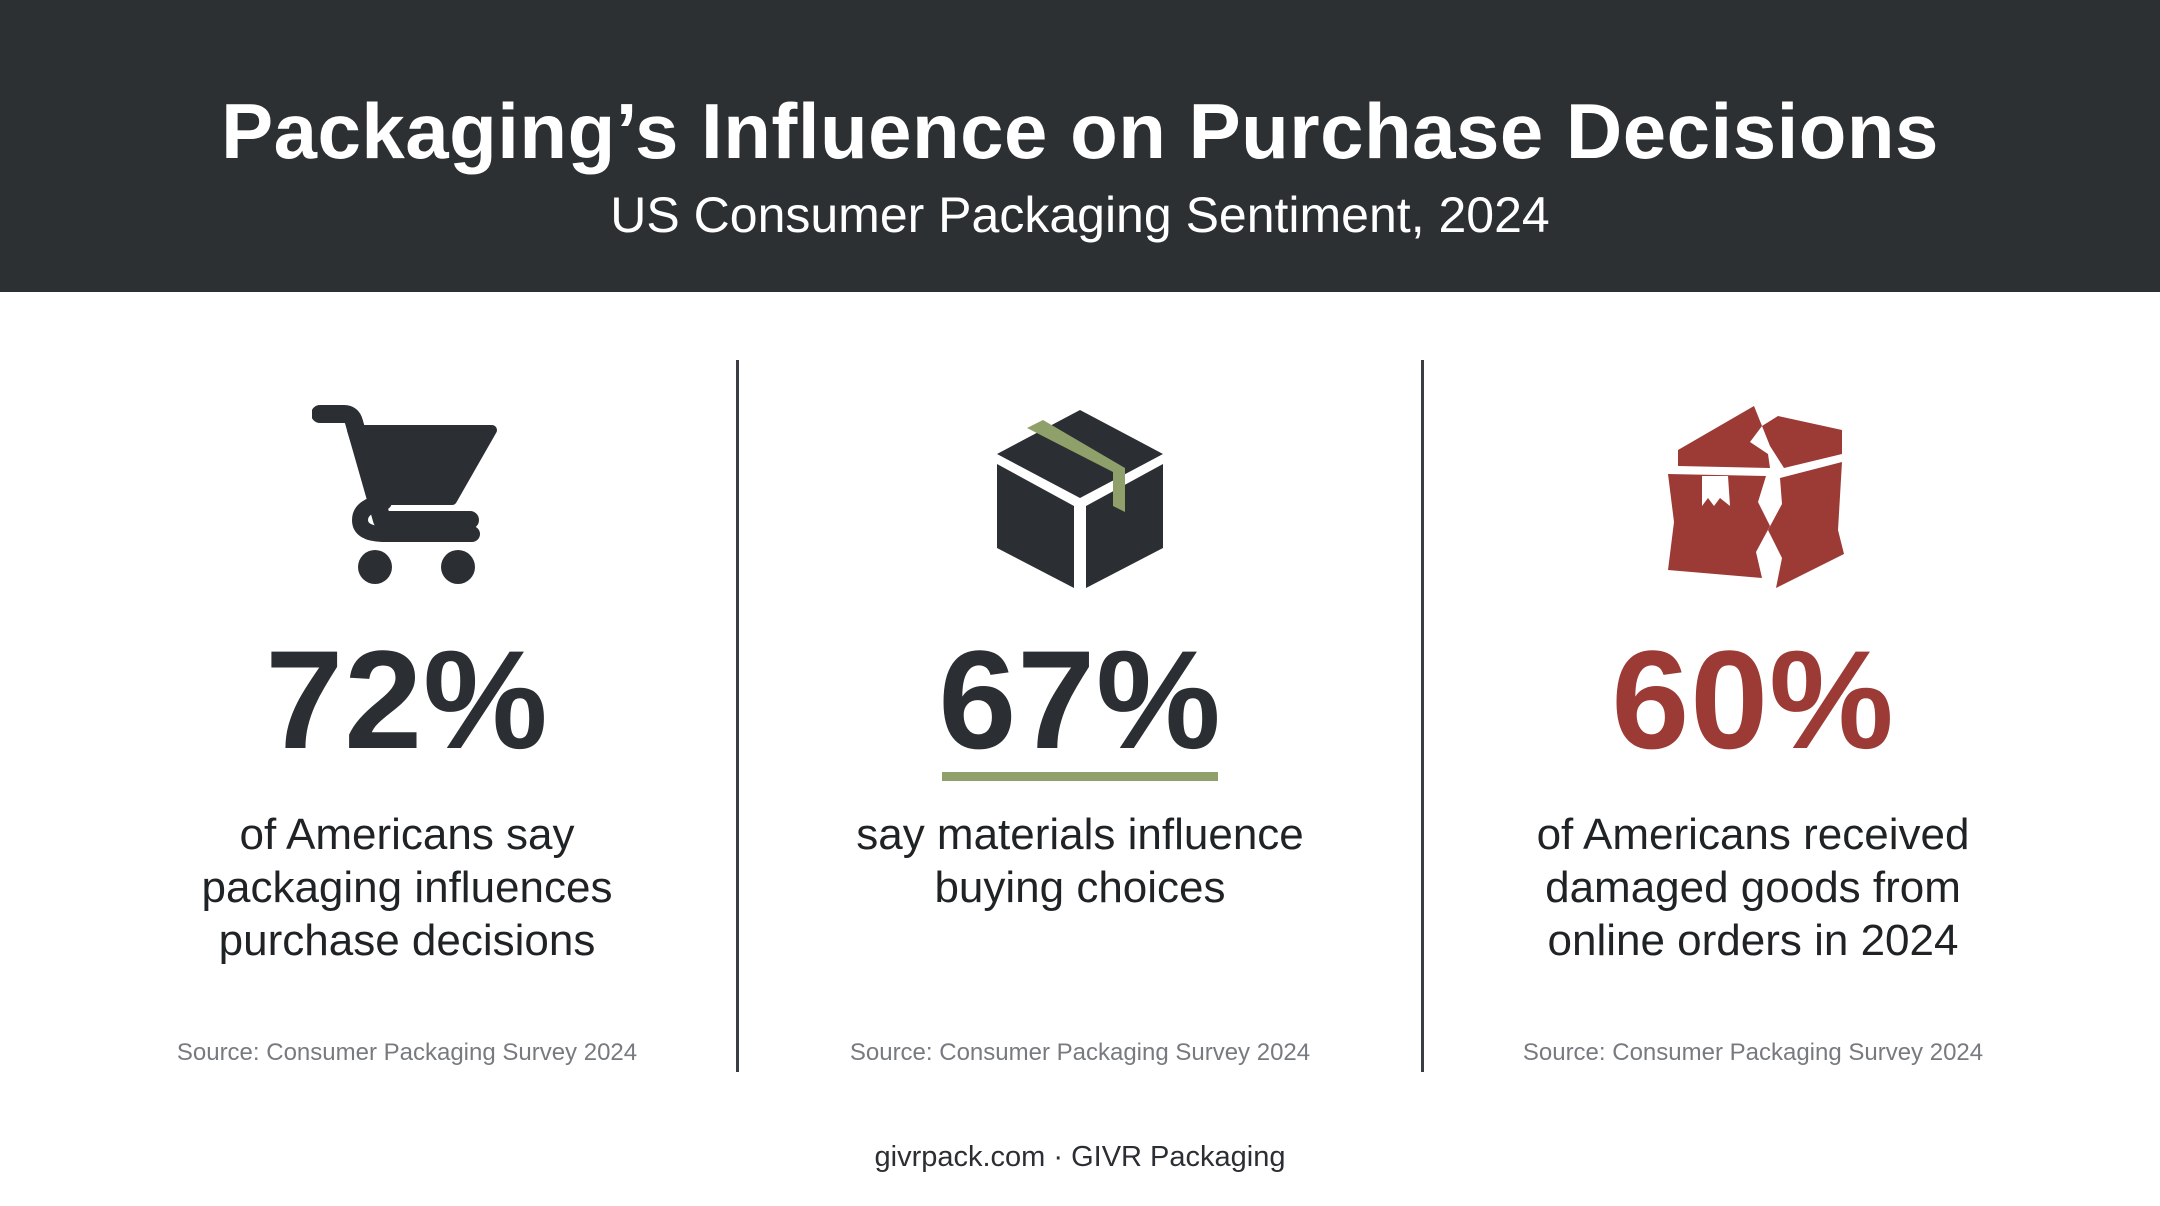 The height and width of the screenshot is (1206, 2160). I want to click on description-line: of Americans received, so click(1753, 834).